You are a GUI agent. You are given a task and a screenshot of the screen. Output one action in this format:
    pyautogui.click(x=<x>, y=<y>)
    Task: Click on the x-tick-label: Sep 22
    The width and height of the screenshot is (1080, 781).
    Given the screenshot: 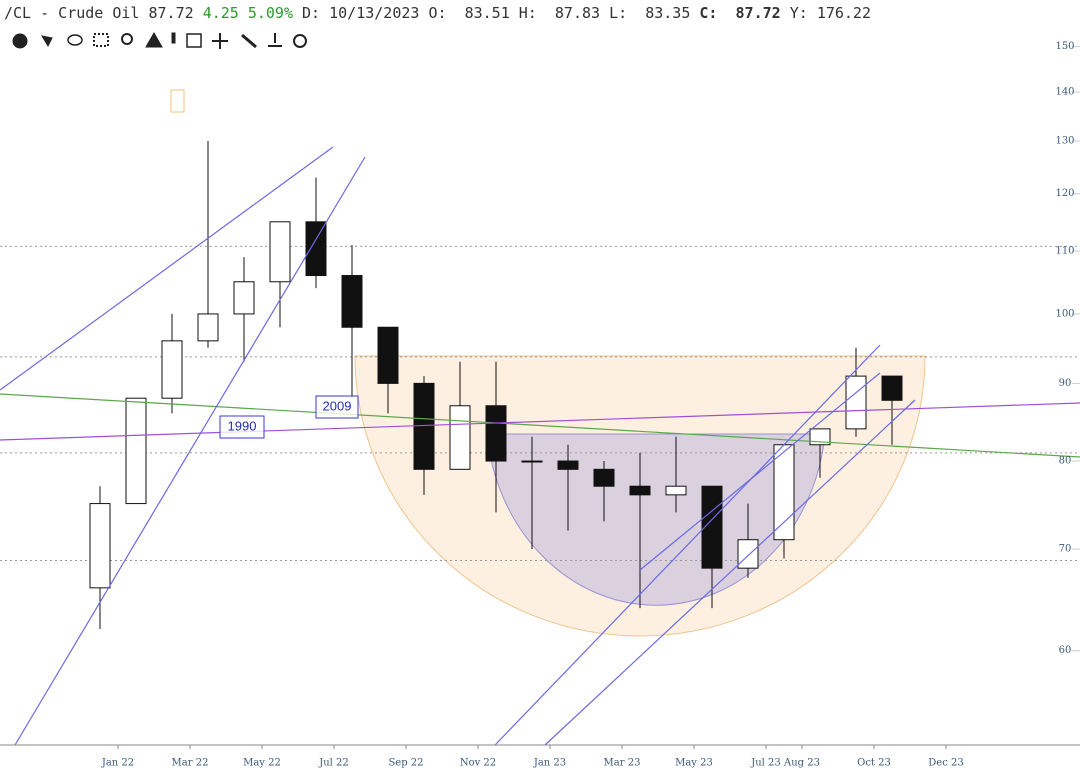 What is the action you would take?
    pyautogui.click(x=405, y=763)
    